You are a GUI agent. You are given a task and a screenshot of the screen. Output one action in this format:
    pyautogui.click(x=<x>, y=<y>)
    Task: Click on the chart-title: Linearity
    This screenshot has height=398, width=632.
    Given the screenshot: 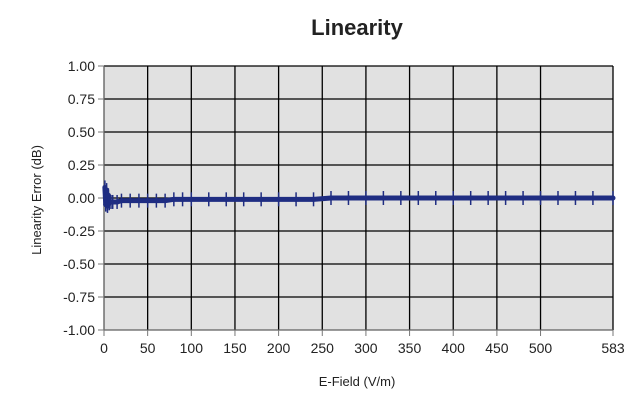 What is the action you would take?
    pyautogui.click(x=357, y=27)
    